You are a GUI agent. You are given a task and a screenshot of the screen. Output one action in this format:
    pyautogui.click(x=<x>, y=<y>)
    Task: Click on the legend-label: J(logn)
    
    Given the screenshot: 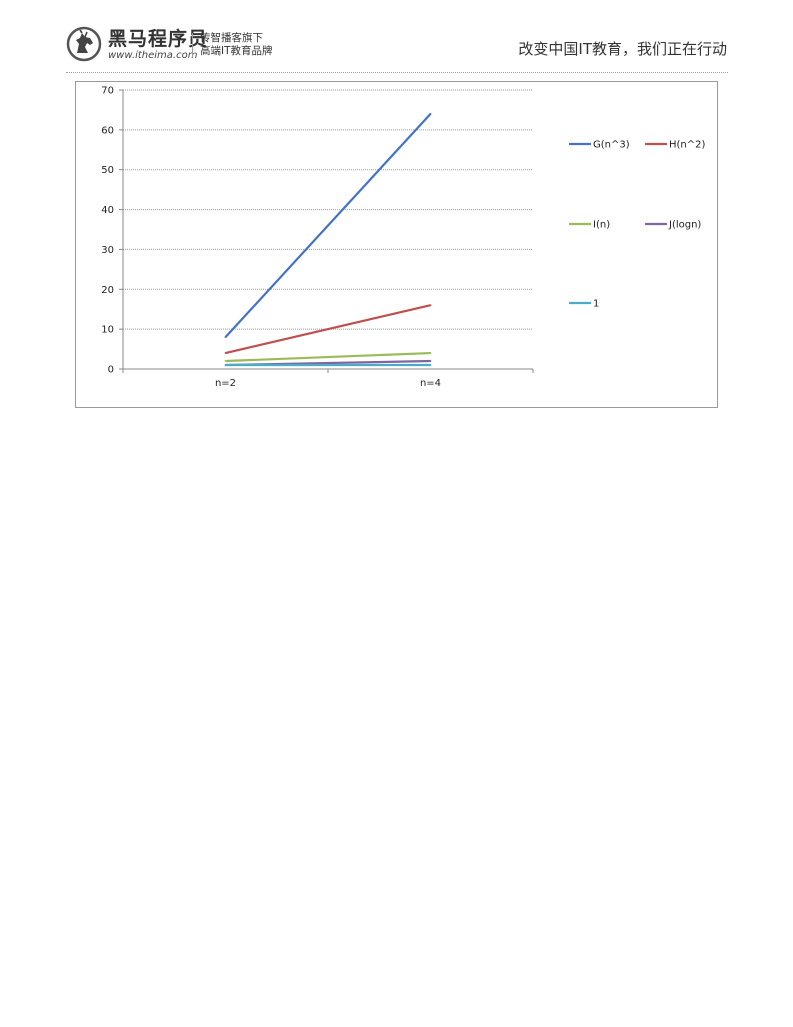 What is the action you would take?
    pyautogui.click(x=684, y=225)
    